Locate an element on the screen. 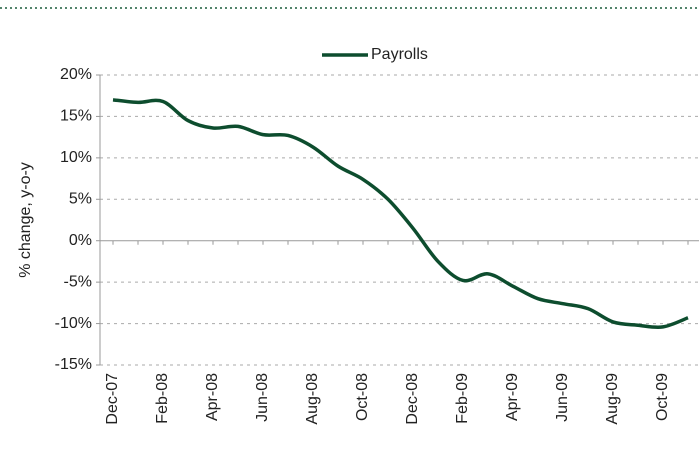 This screenshot has width=699, height=456. y-axis-label: % change, y-o-y is located at coordinates (25, 220).